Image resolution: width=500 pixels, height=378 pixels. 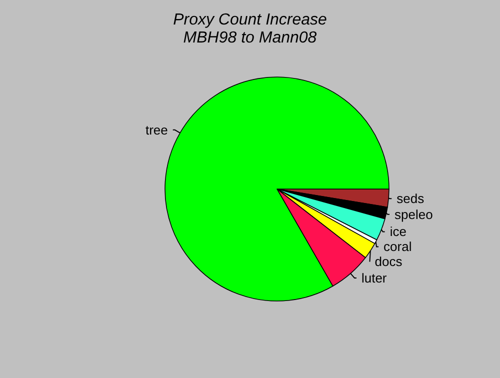 What do you see at coordinates (250, 29) in the screenshot?
I see `chart-title: Proxy Count Increase MBH98 to Mann08` at bounding box center [250, 29].